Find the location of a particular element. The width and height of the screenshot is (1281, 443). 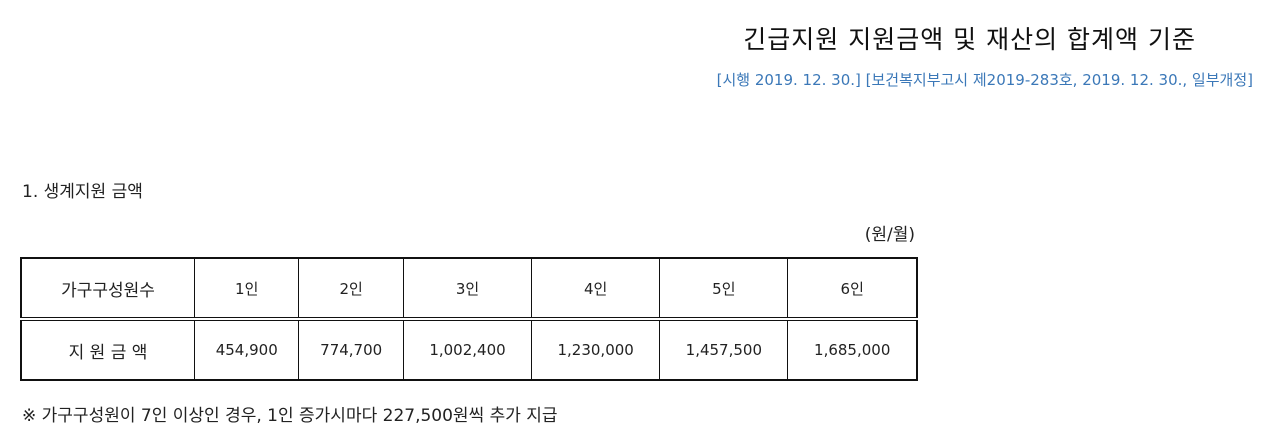

header-cell: 3인 is located at coordinates (467, 289).